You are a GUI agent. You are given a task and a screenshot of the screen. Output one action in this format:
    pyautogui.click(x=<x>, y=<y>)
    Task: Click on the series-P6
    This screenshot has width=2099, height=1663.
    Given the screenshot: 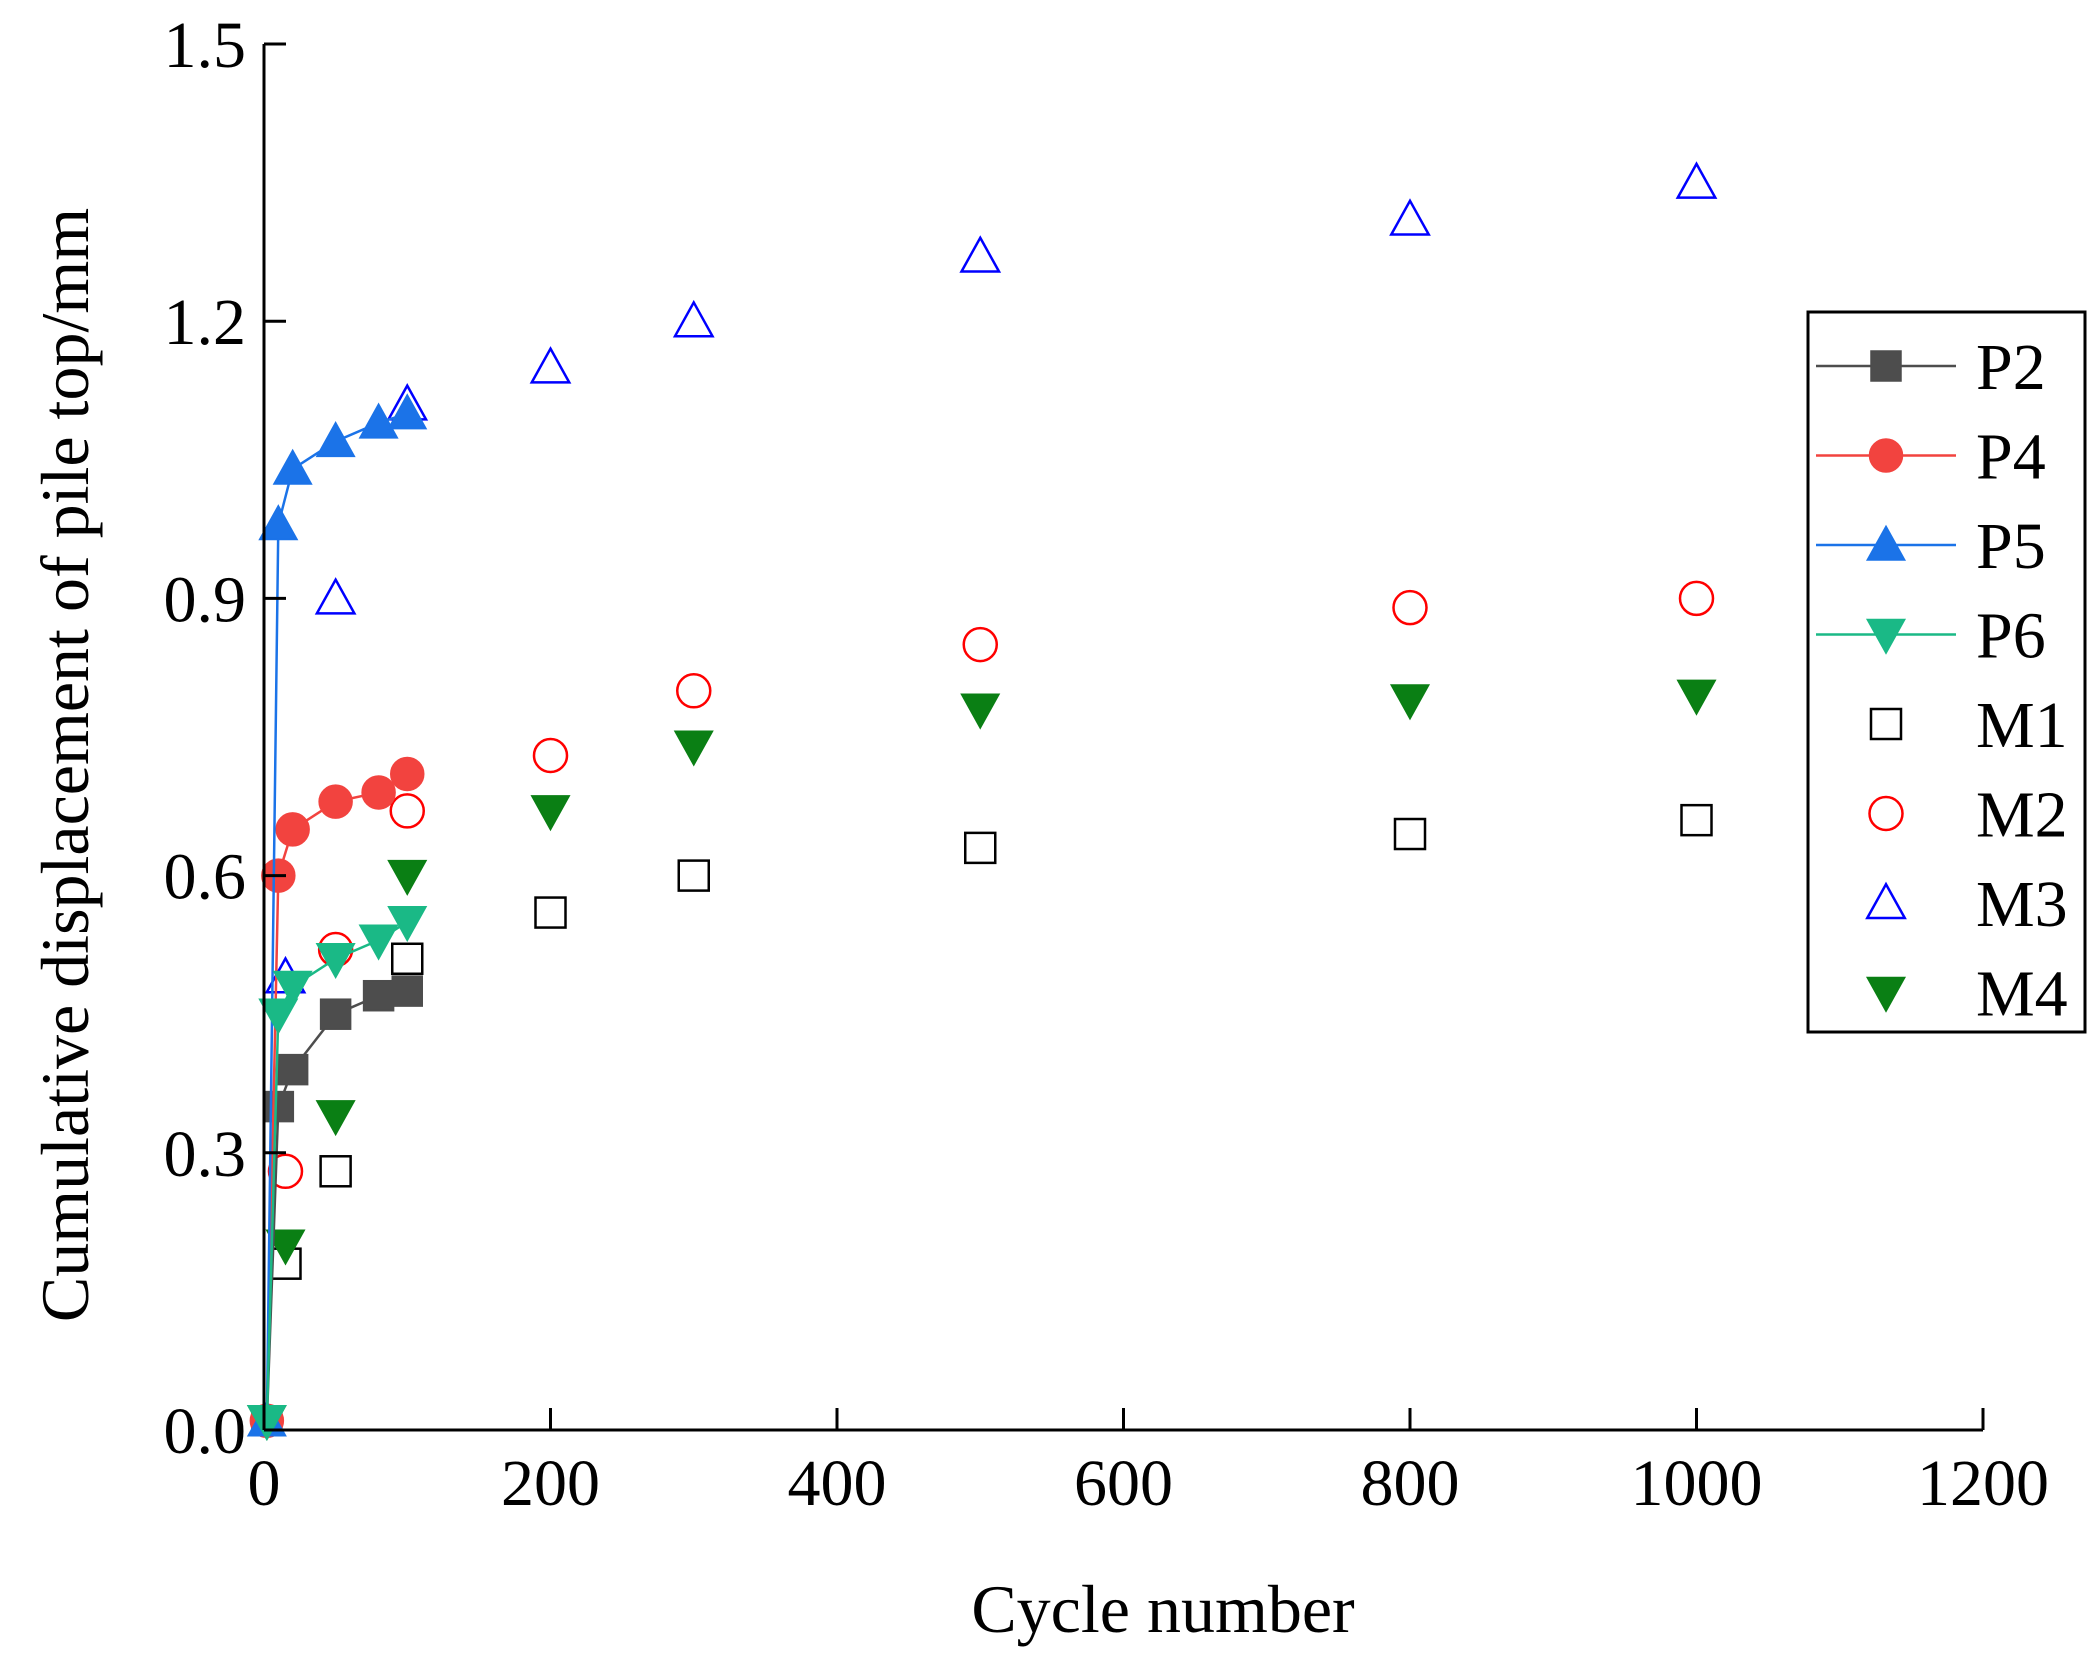 What is the action you would take?
    pyautogui.click(x=337, y=1174)
    